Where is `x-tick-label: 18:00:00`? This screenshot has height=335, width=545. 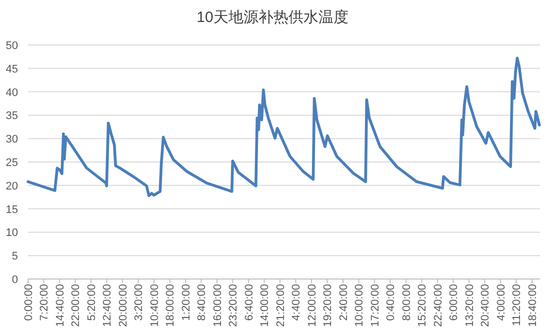 x-tick-label: 18:00:00 is located at coordinates (170, 305).